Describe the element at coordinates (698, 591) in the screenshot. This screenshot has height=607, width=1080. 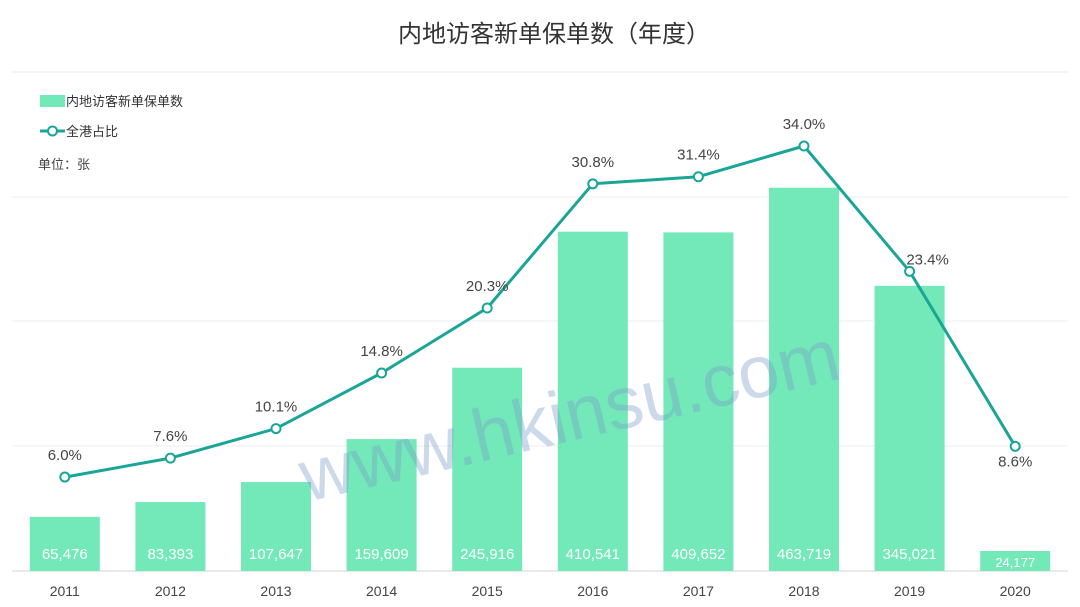
I see `x-tick-label: 2017` at that location.